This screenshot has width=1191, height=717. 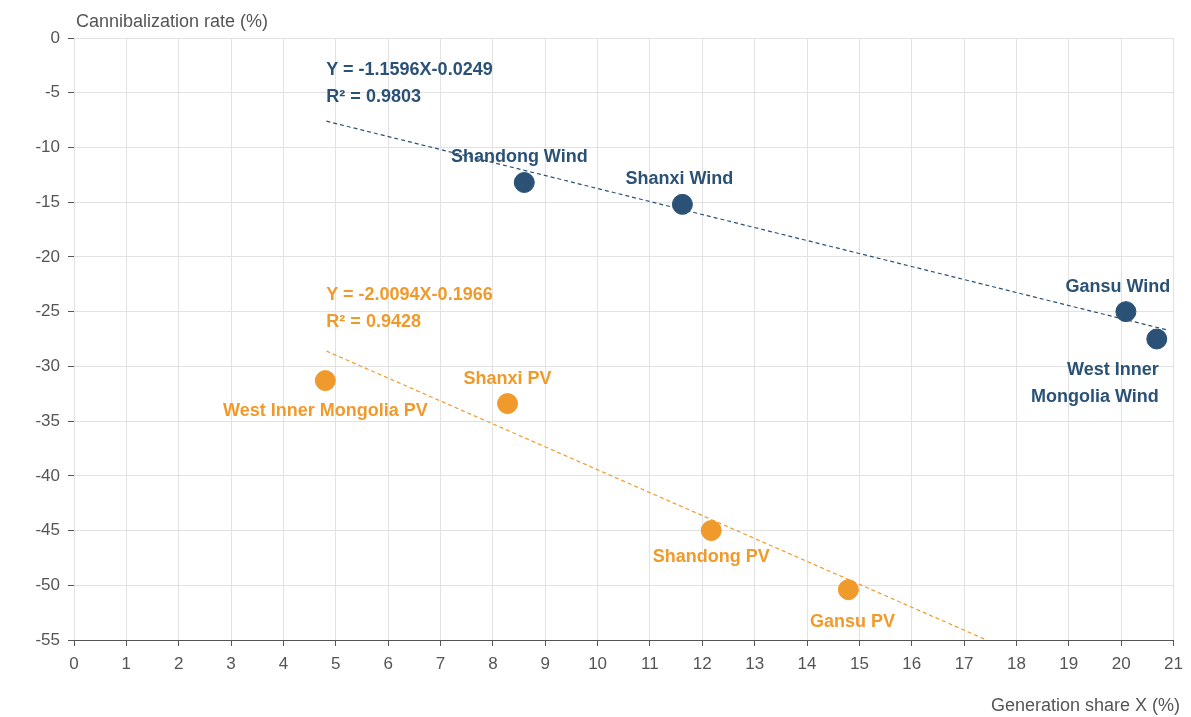 What do you see at coordinates (859, 663) in the screenshot?
I see `x-tick-label: 15` at bounding box center [859, 663].